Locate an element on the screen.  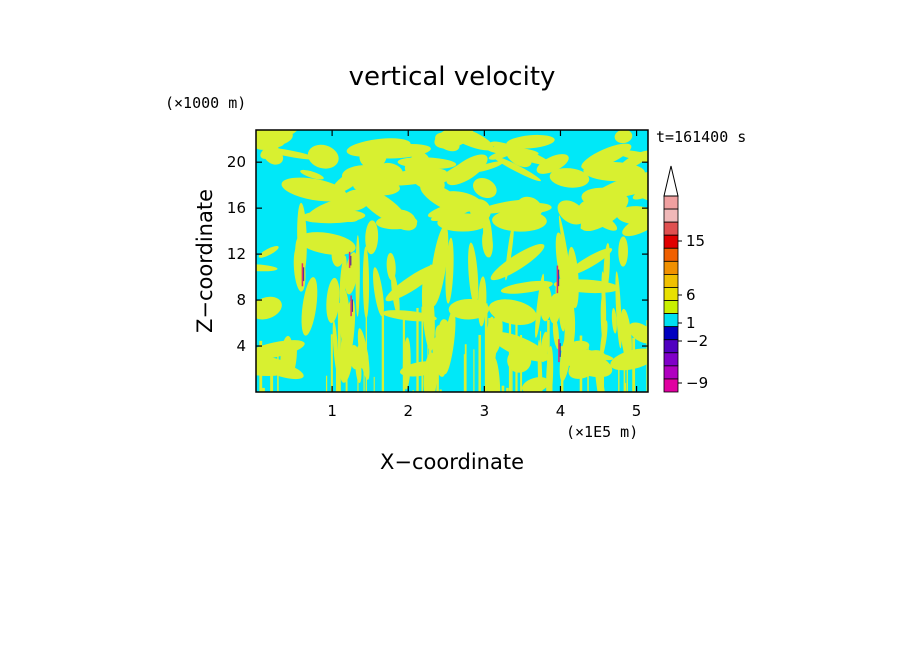
colorbar-label: 15 is located at coordinates (695, 241).